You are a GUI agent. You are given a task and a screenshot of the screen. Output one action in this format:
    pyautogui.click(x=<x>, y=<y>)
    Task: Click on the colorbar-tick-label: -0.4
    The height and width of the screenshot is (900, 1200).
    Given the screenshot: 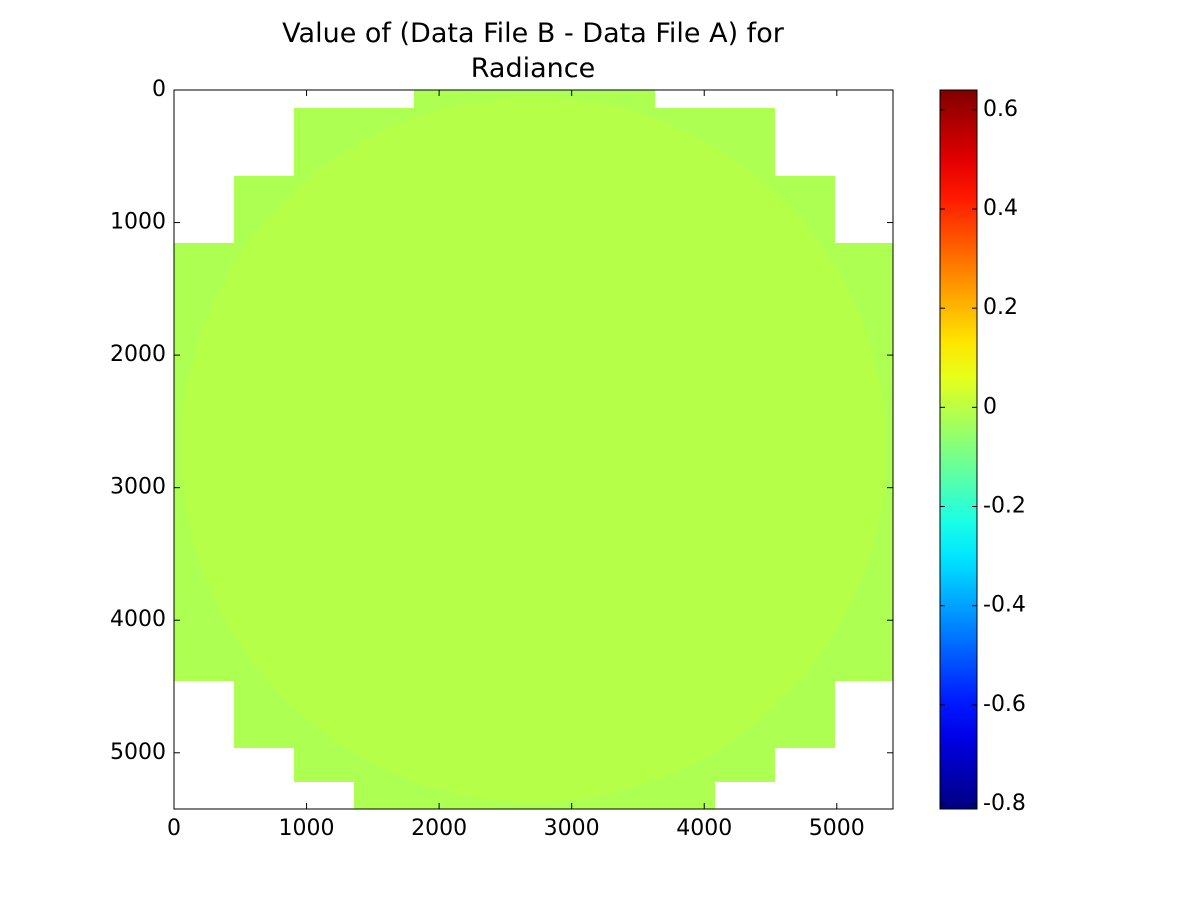 What is the action you would take?
    pyautogui.click(x=1004, y=605)
    